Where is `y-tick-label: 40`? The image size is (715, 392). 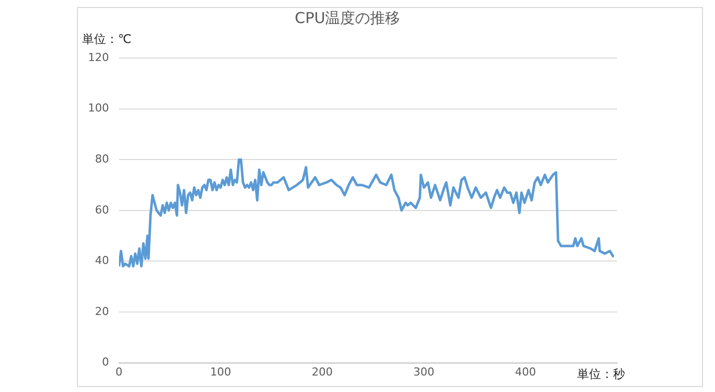
y-tick-label: 40 is located at coordinates (101, 261).